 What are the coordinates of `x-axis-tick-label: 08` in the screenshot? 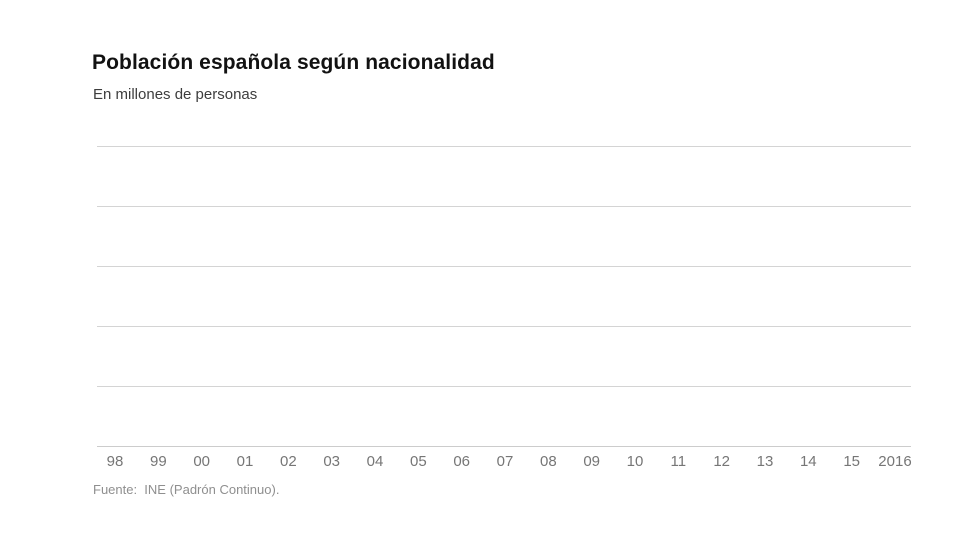 It's located at (548, 461).